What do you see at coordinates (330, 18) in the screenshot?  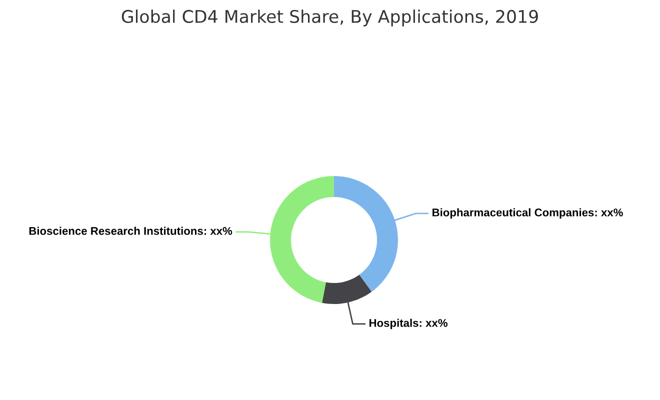 I see `chart-title: Global CD4 Market Share, By Applications, 2019` at bounding box center [330, 18].